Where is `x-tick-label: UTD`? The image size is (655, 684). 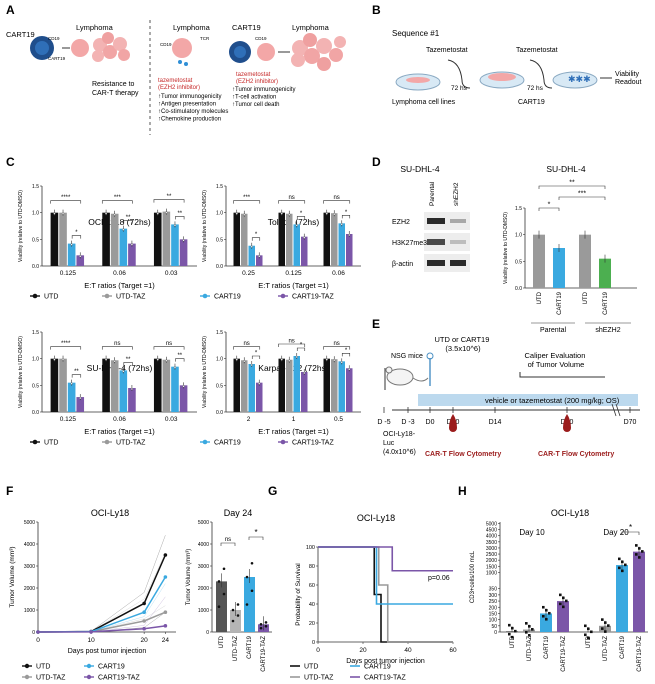 x-tick-label: UTD is located at coordinates (540, 297).